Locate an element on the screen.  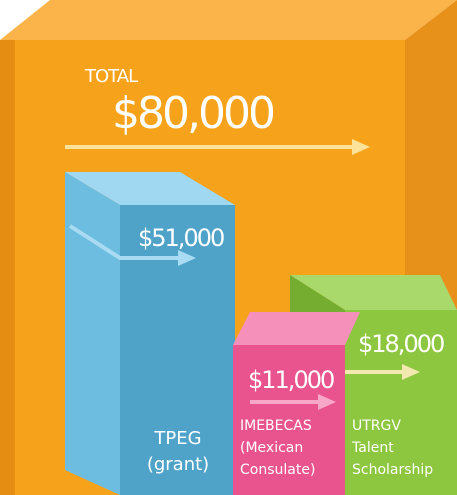
block-label: TPEG is located at coordinates (177, 438).